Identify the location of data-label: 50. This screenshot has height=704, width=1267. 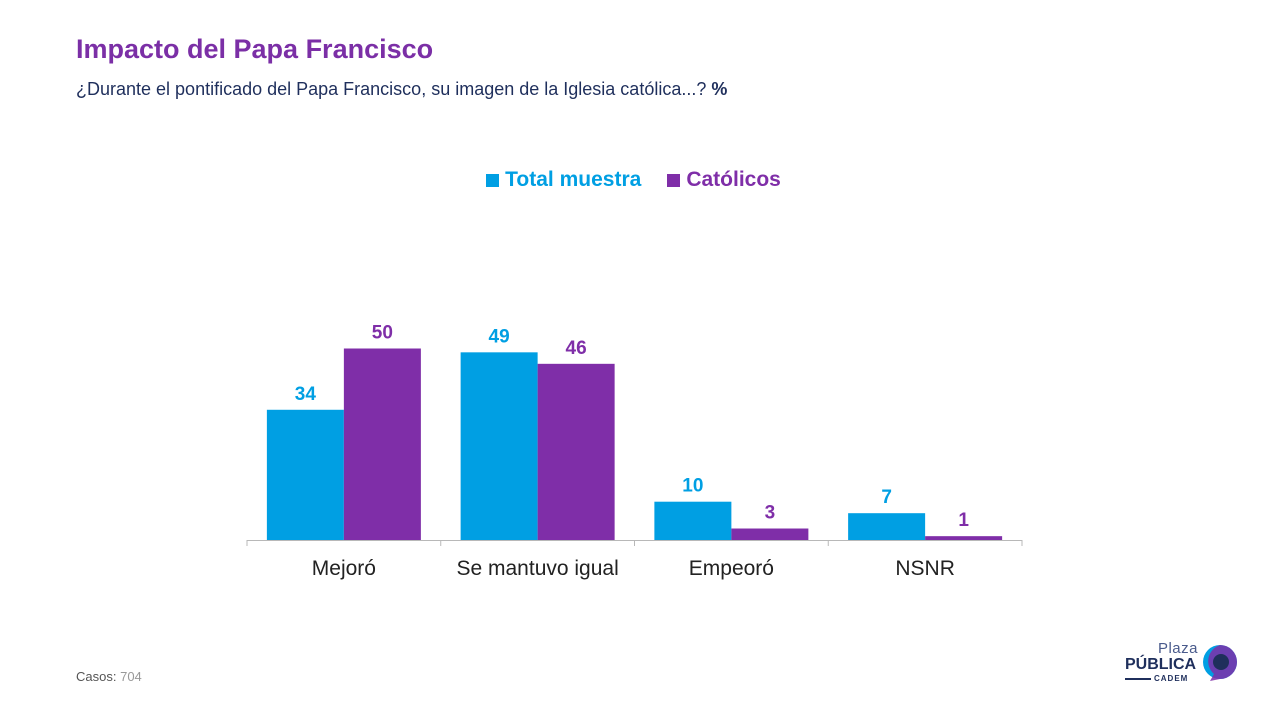
(382, 333).